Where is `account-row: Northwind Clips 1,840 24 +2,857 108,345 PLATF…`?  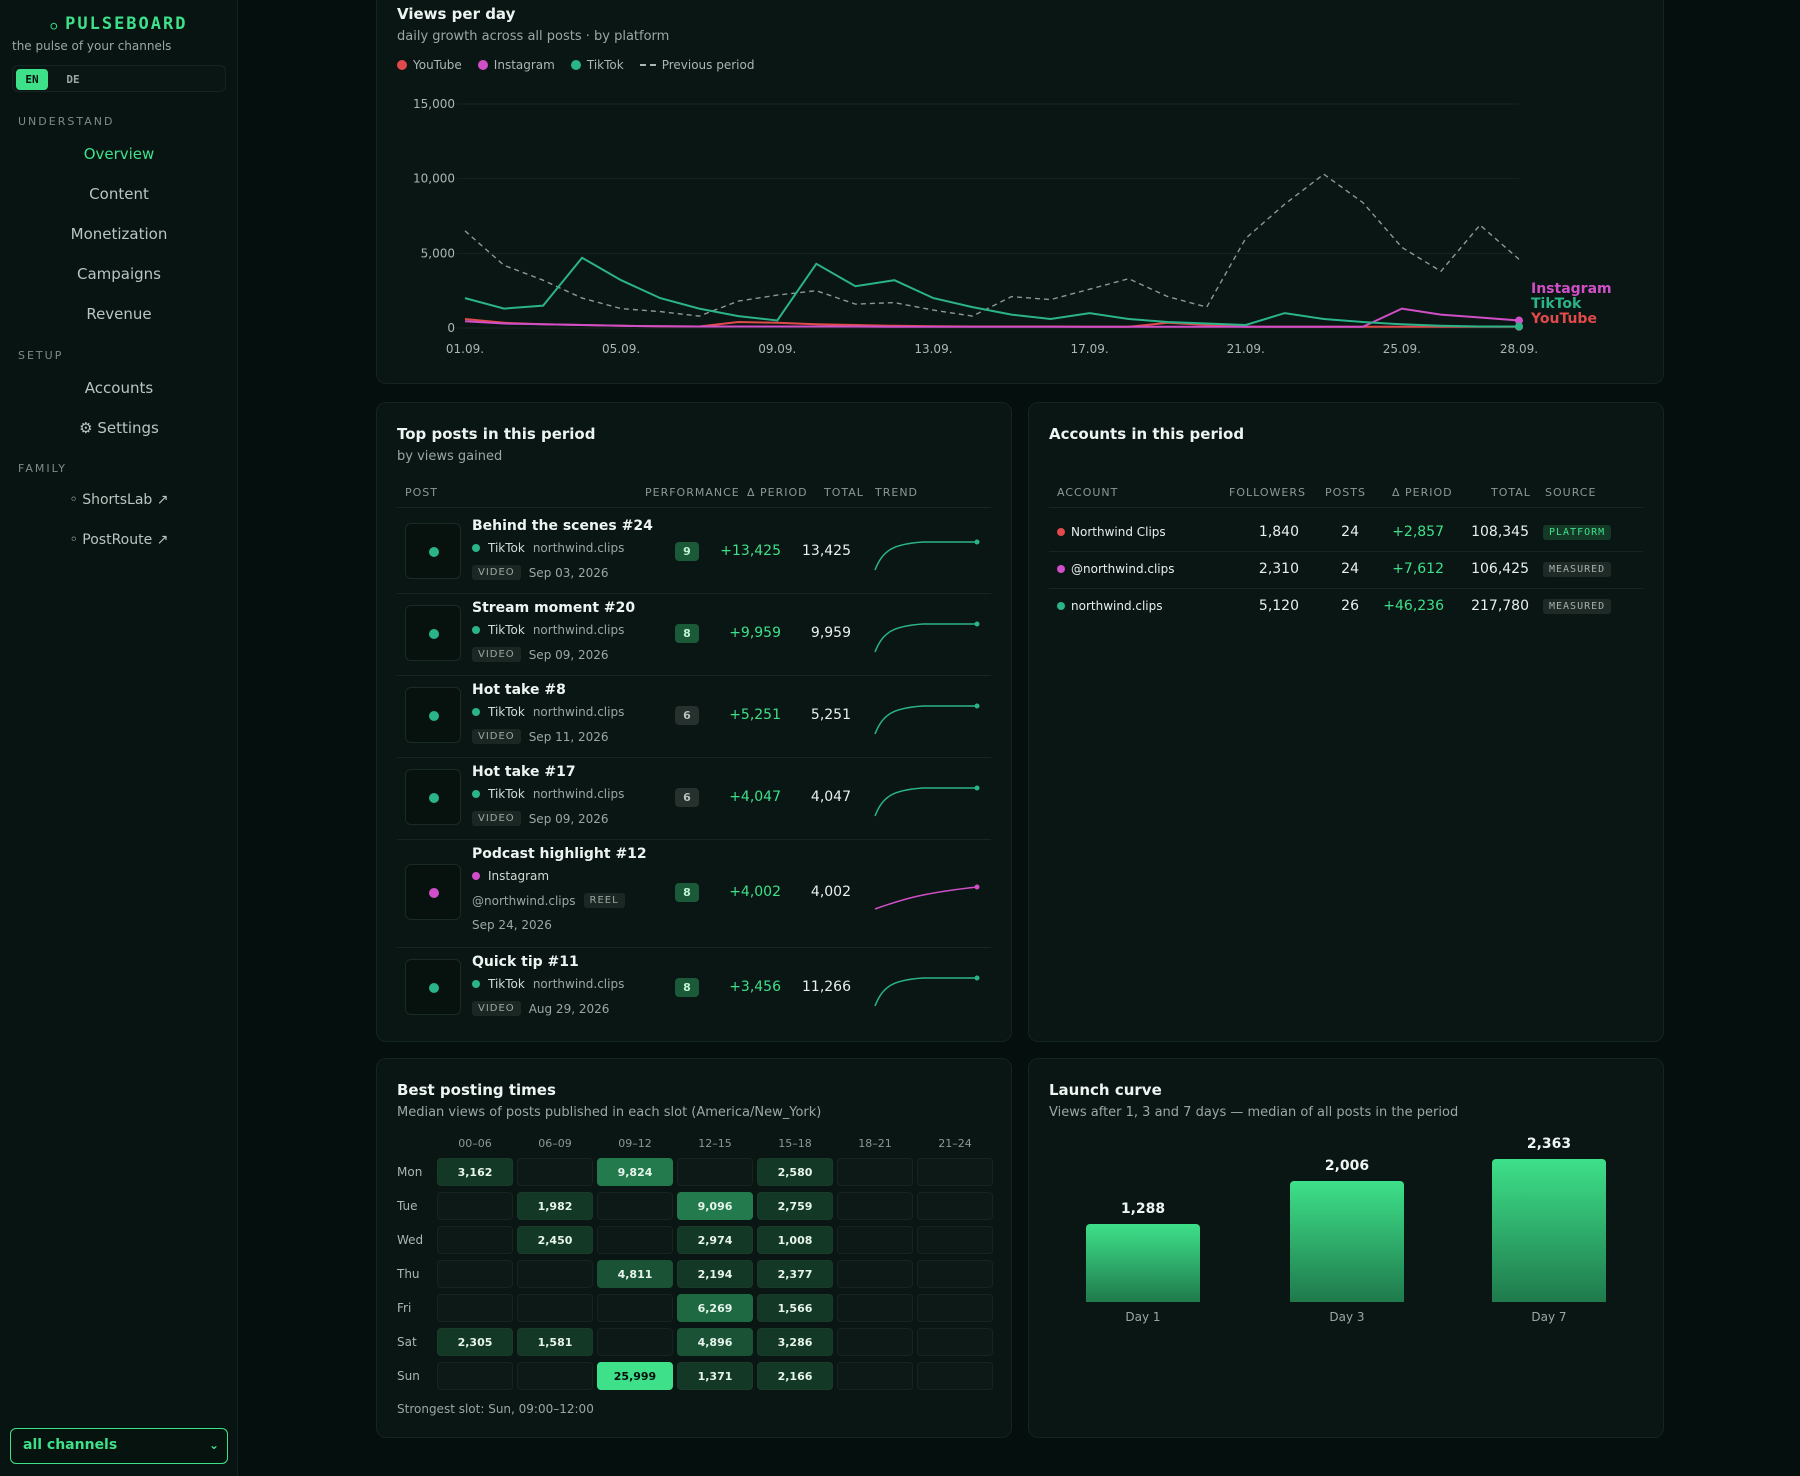
account-row: Northwind Clips 1,840 24 +2,857 108,345 PLATF… is located at coordinates (1346, 533).